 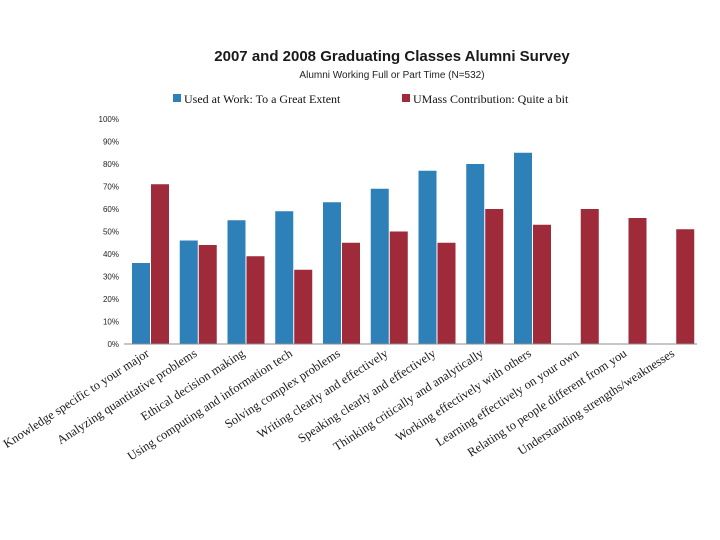 What do you see at coordinates (111, 142) in the screenshot?
I see `y-tick-label: 90%` at bounding box center [111, 142].